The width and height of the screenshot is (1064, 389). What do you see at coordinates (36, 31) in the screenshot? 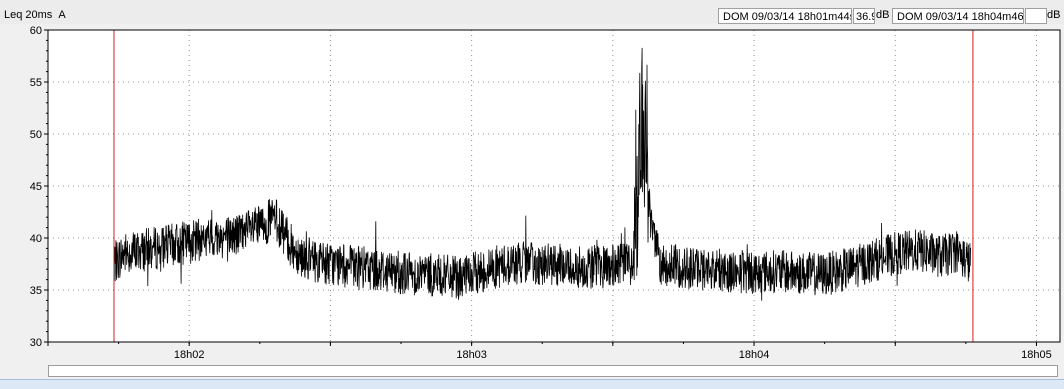
I see `y-tick-label-60: 60` at bounding box center [36, 31].